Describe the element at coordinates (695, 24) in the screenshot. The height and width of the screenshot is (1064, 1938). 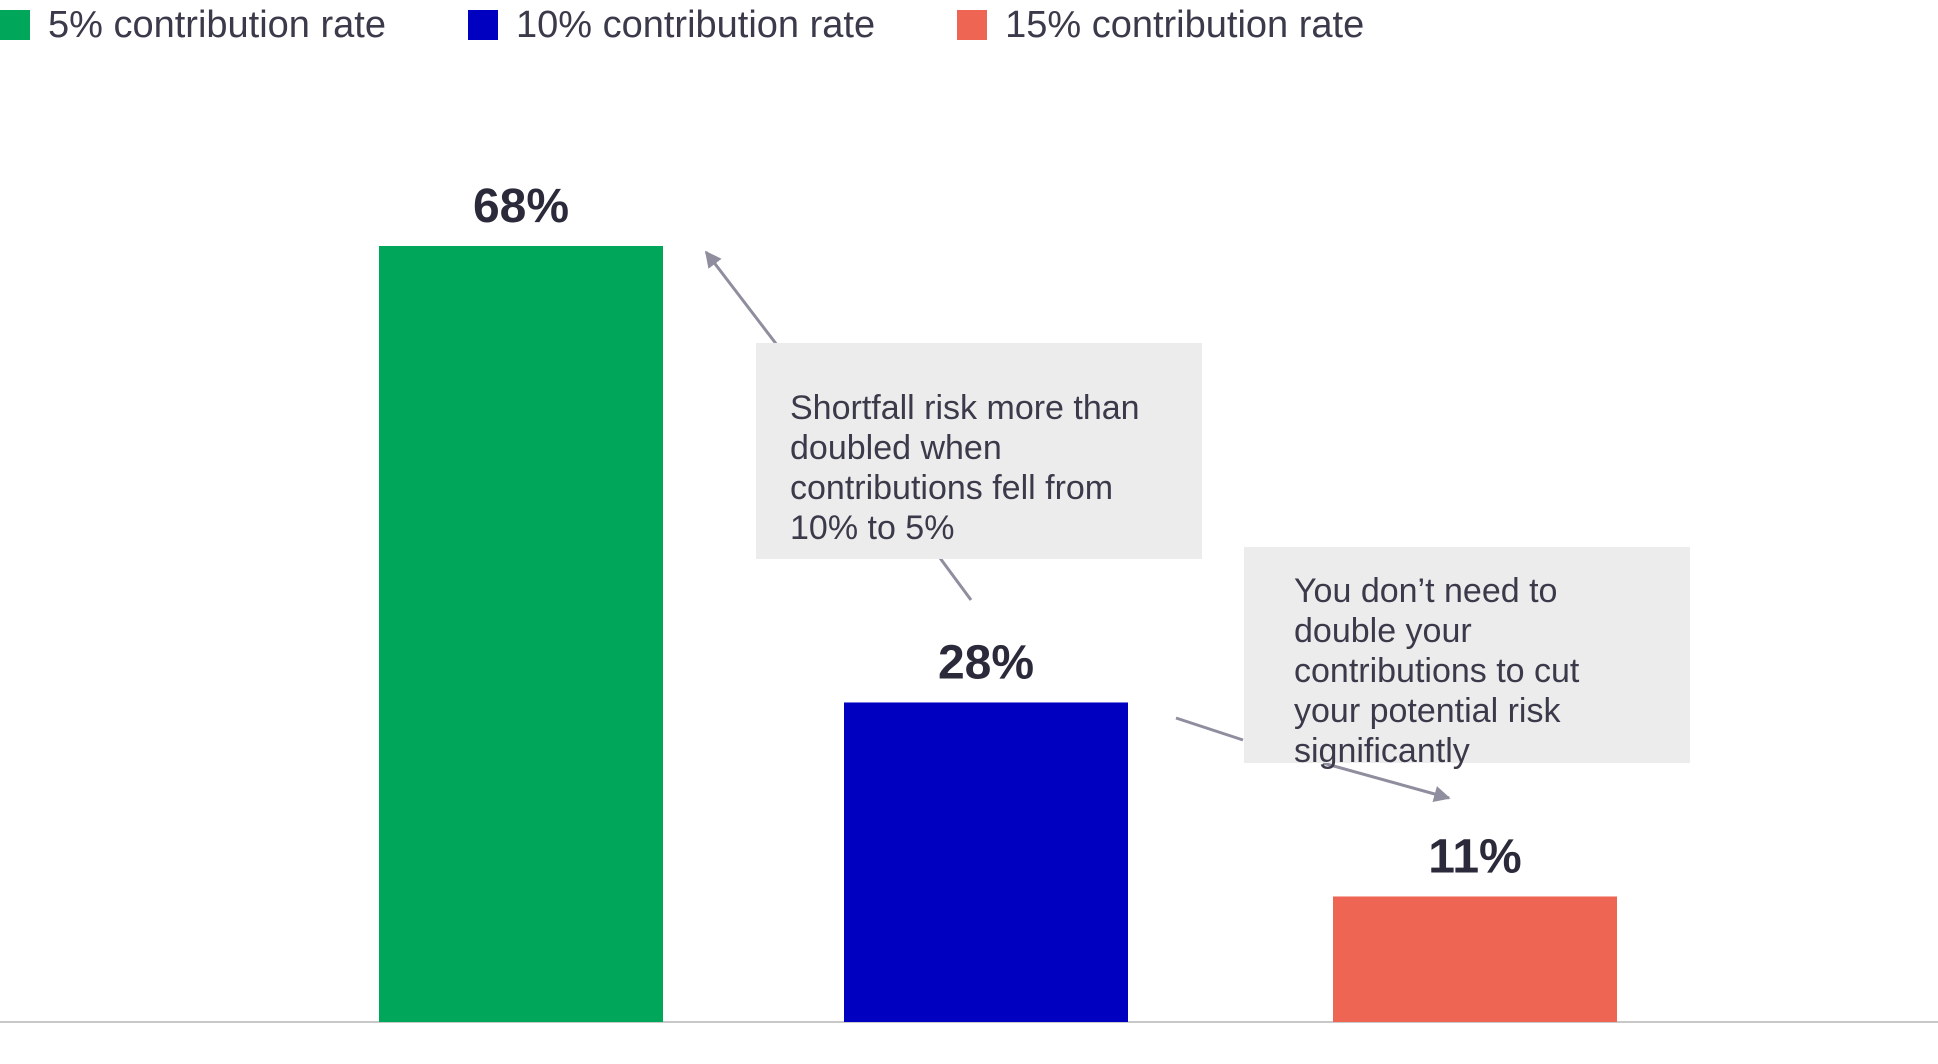
I see `legend-label-10-percent: 10% contribution rate` at that location.